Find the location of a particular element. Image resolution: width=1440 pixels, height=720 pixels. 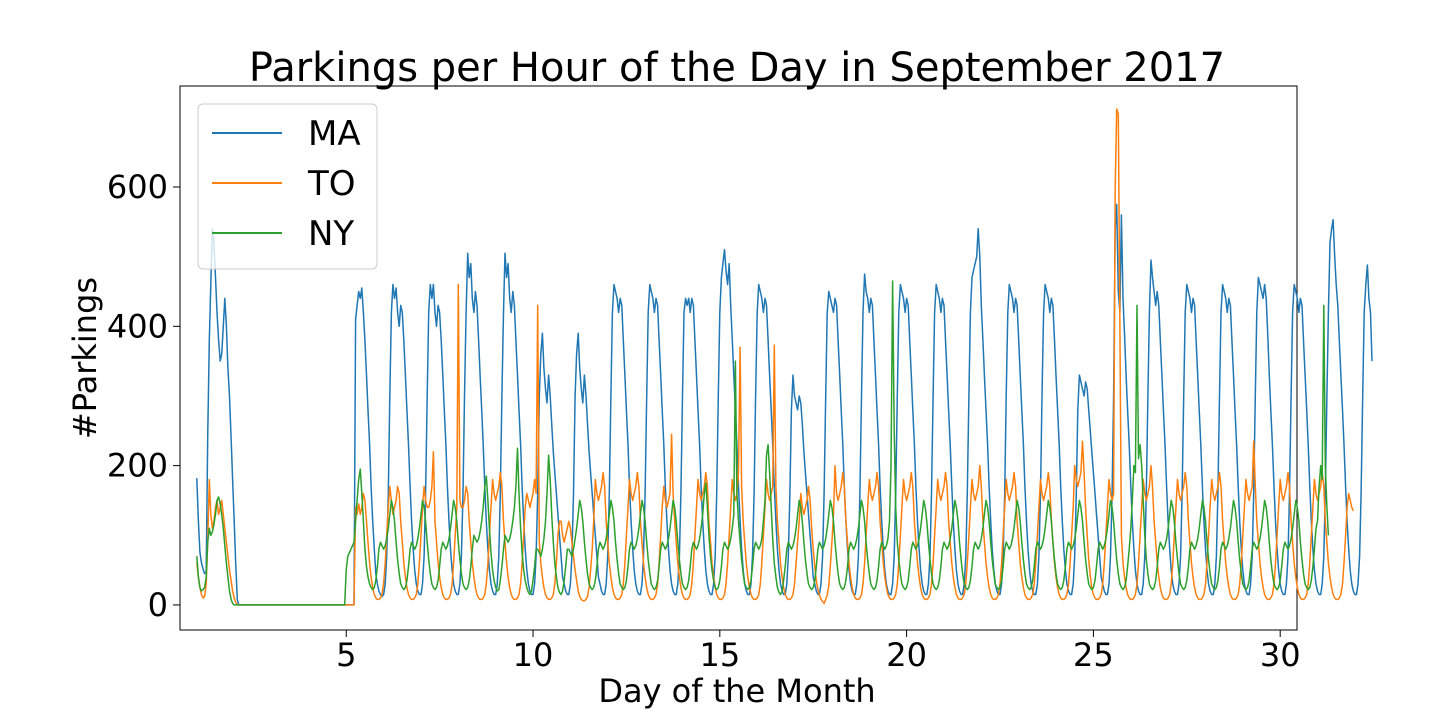

y-tick-label: 600 is located at coordinates (137, 187).